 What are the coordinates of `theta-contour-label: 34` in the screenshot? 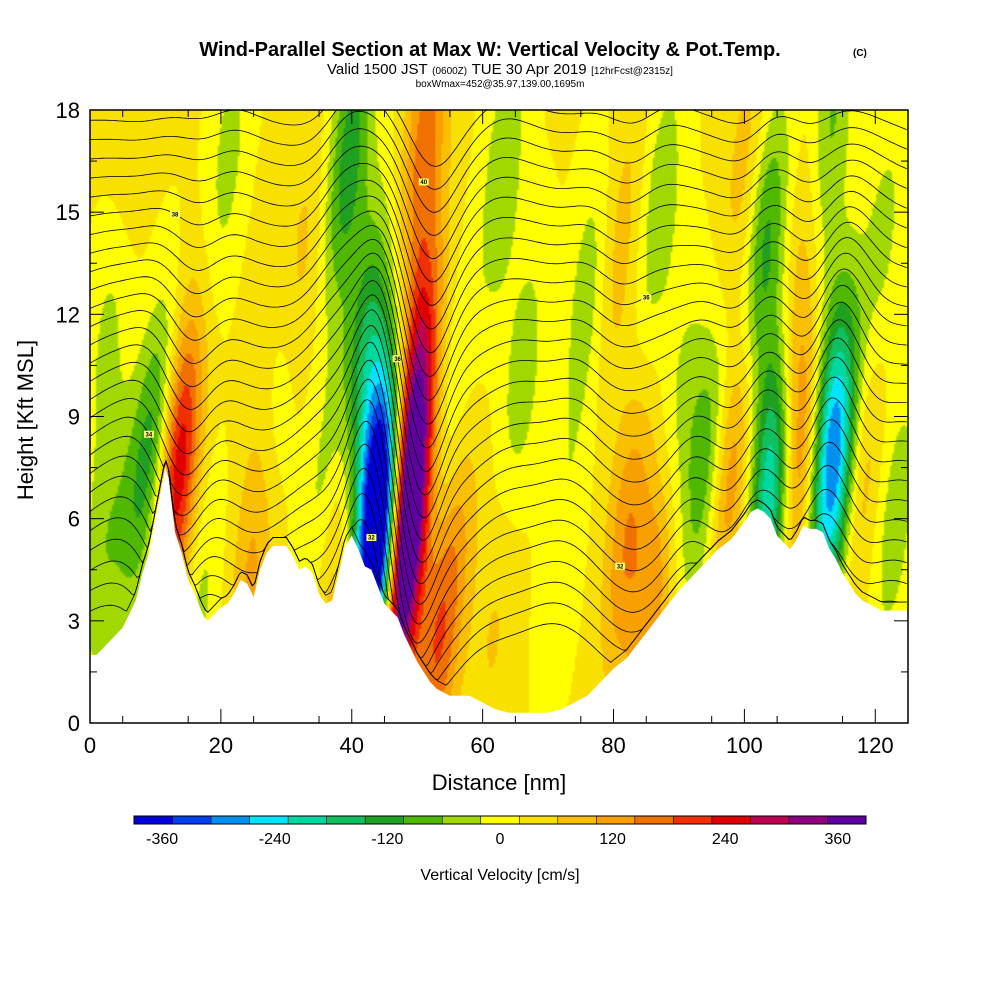 It's located at (148, 434).